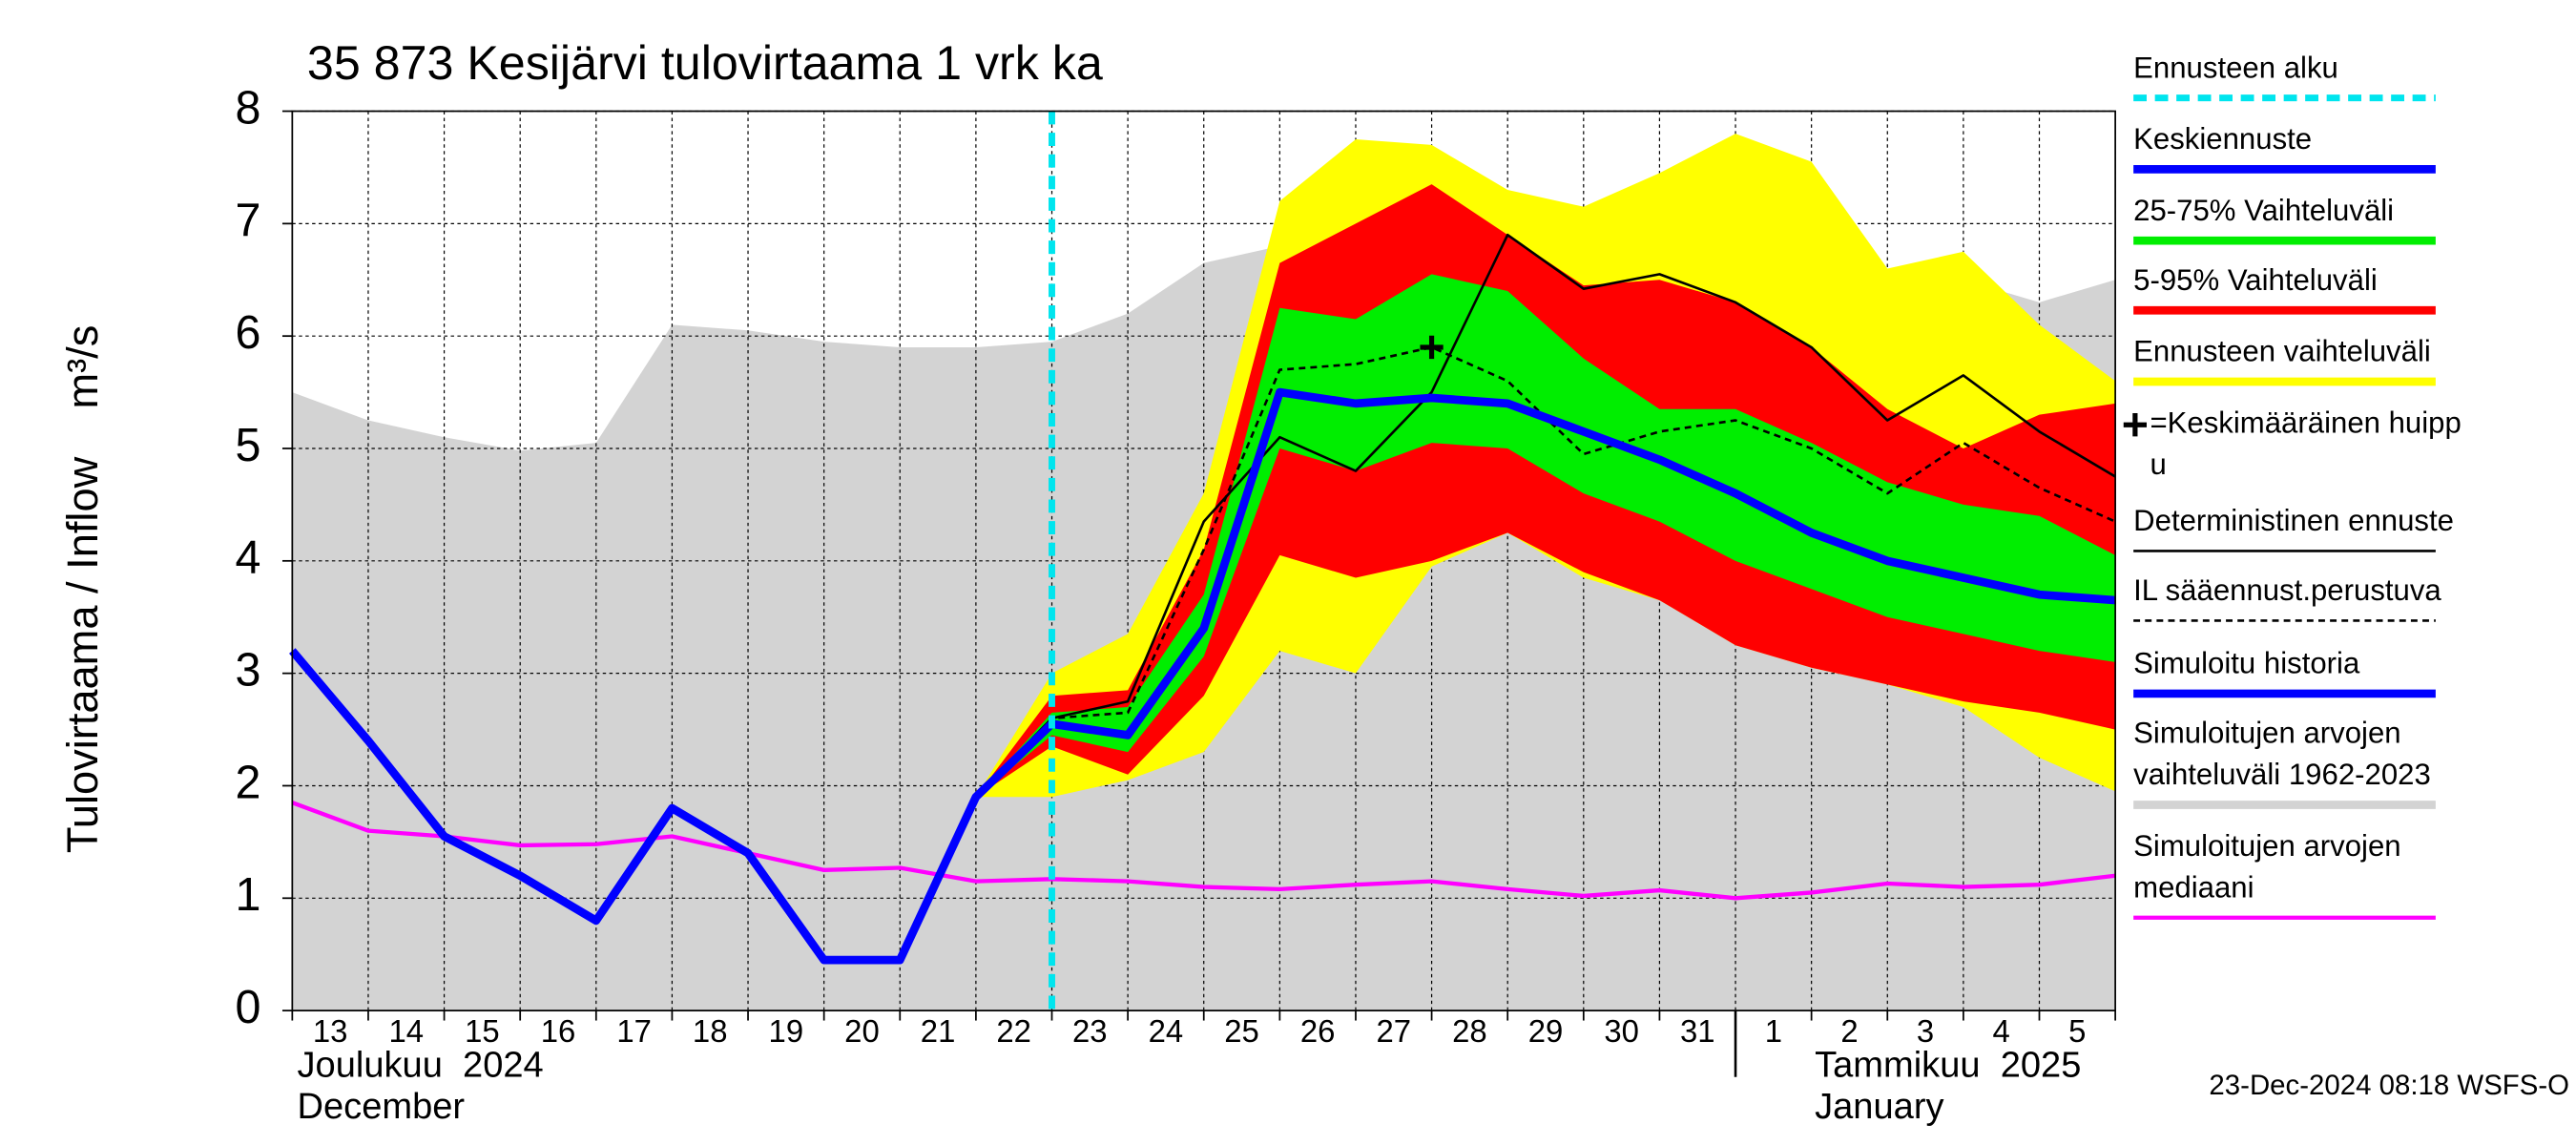 This screenshot has width=2576, height=1145. Describe the element at coordinates (1241, 1031) in the screenshot. I see `x-tick-label: 25` at that location.